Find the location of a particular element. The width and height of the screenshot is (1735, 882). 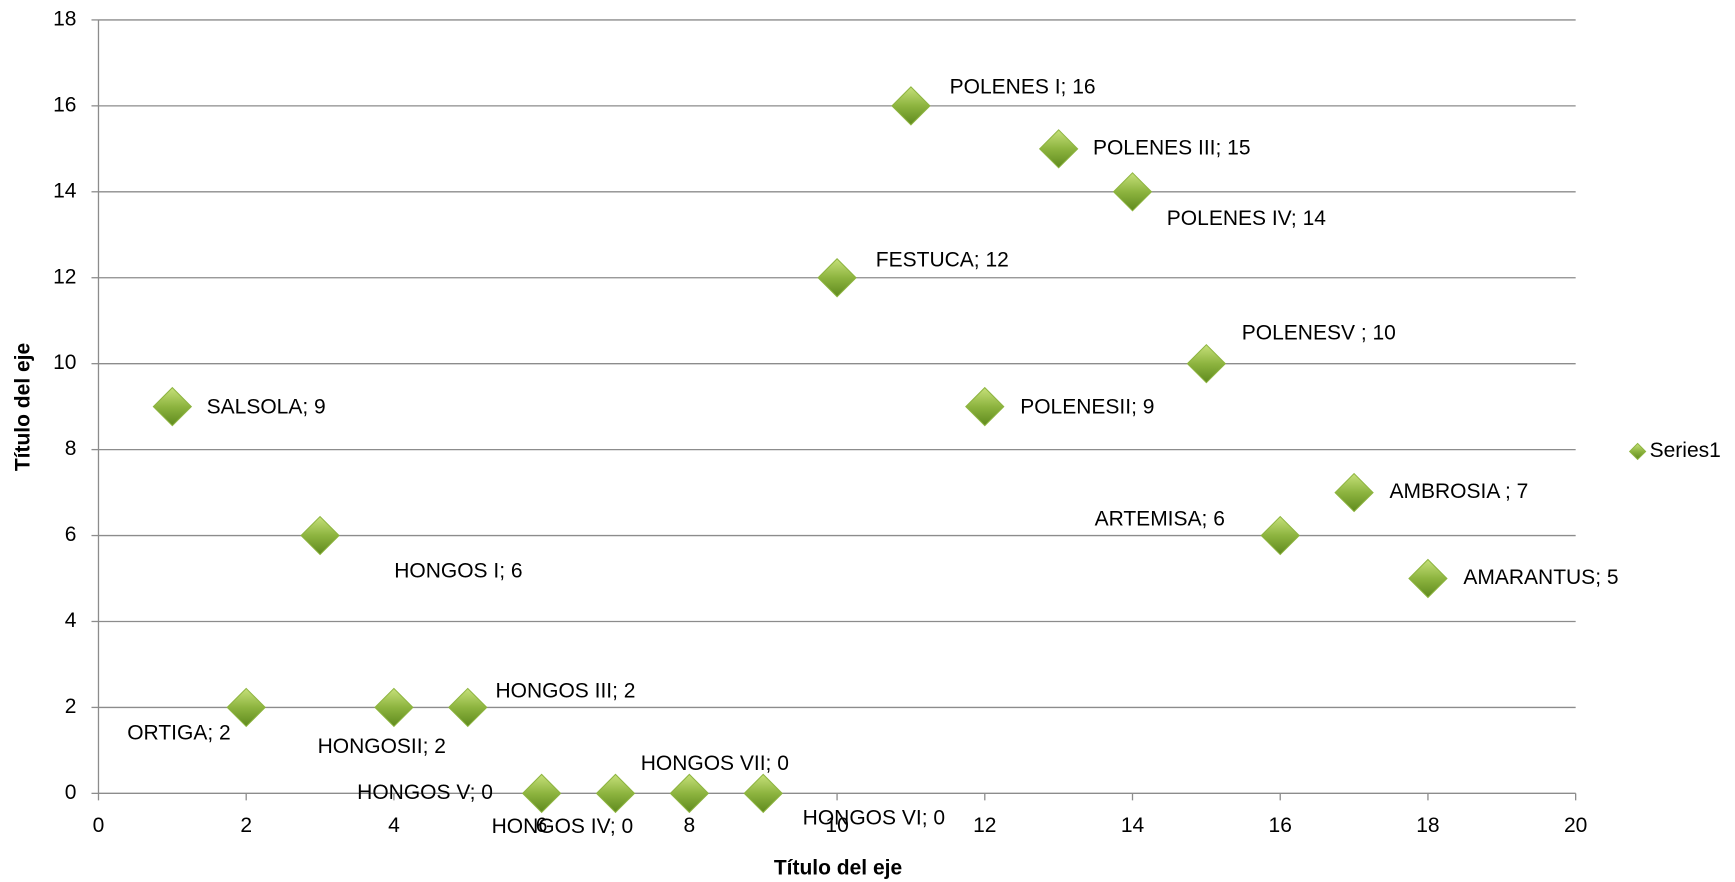

y-tick-label: 0 is located at coordinates (71, 792).